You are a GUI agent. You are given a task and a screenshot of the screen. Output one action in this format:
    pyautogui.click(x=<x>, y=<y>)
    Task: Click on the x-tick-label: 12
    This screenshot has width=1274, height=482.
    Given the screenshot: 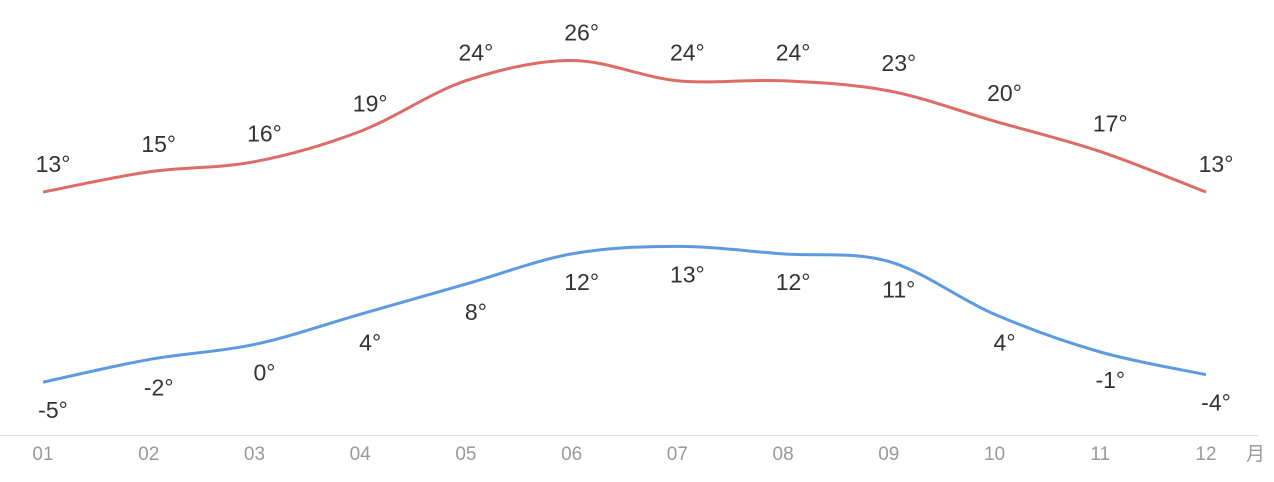 What is the action you would take?
    pyautogui.click(x=1205, y=454)
    